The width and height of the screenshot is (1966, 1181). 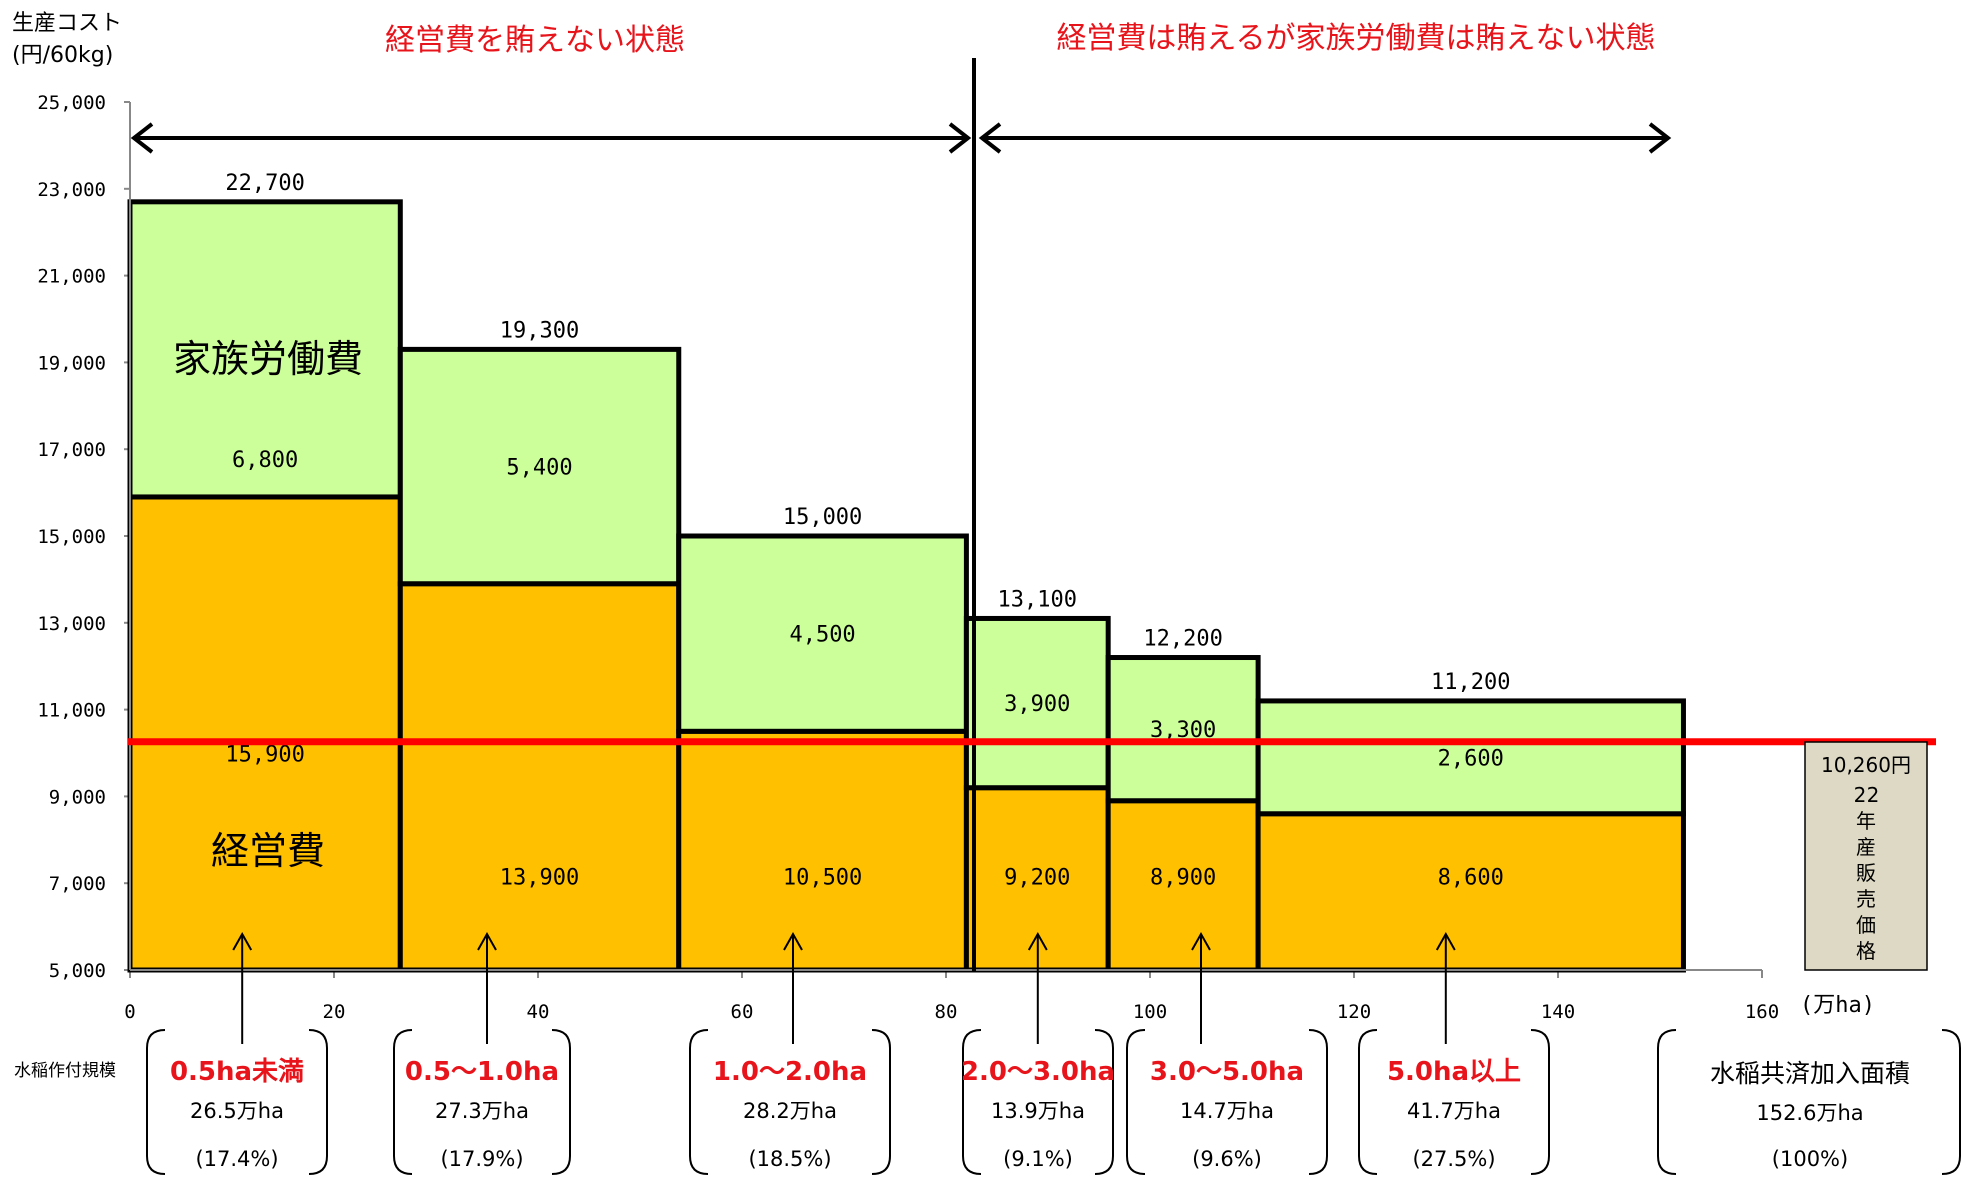 I want to click on bar-family-label: 3,900, so click(x=1037, y=704).